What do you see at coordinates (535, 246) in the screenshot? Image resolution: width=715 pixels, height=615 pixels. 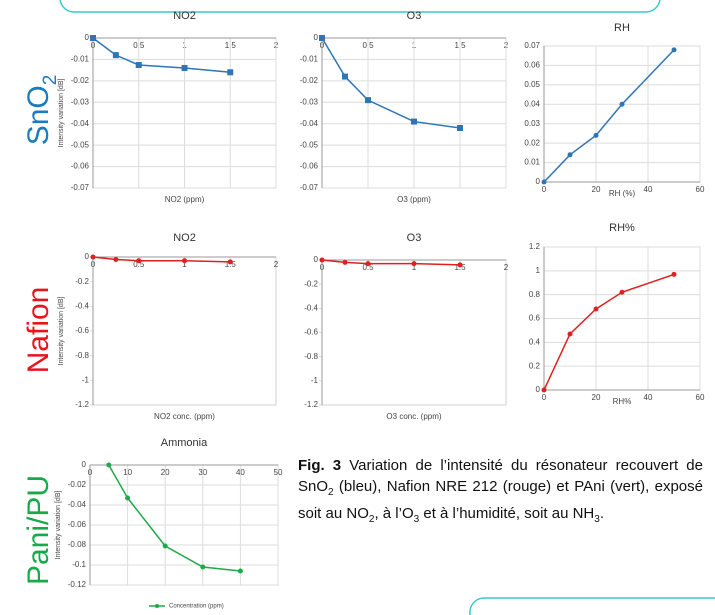 I see `y-tick-label: 1.2` at bounding box center [535, 246].